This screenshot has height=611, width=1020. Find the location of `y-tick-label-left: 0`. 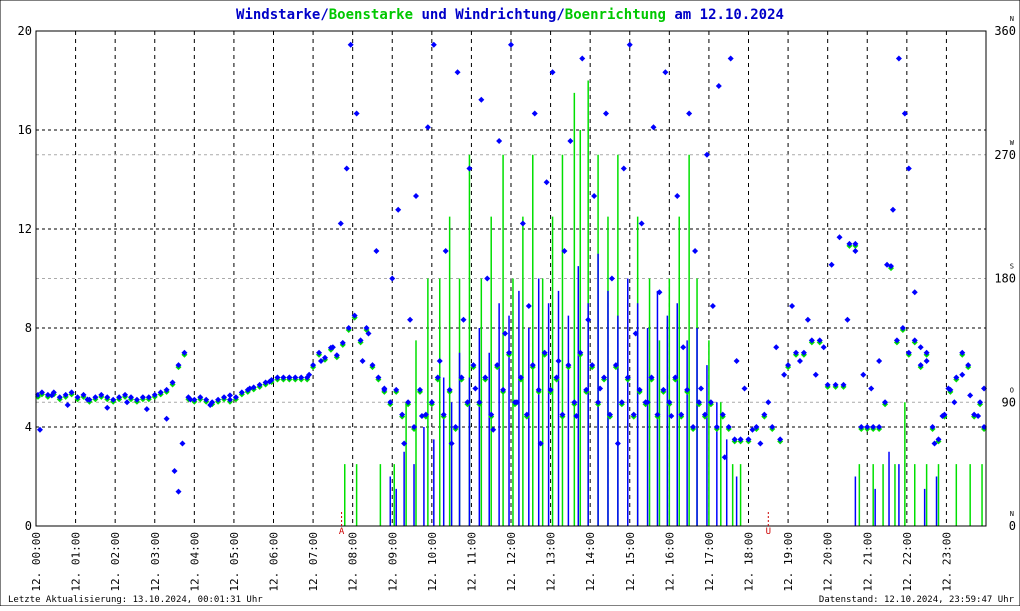

y-tick-label-left: 0 is located at coordinates (28, 526).